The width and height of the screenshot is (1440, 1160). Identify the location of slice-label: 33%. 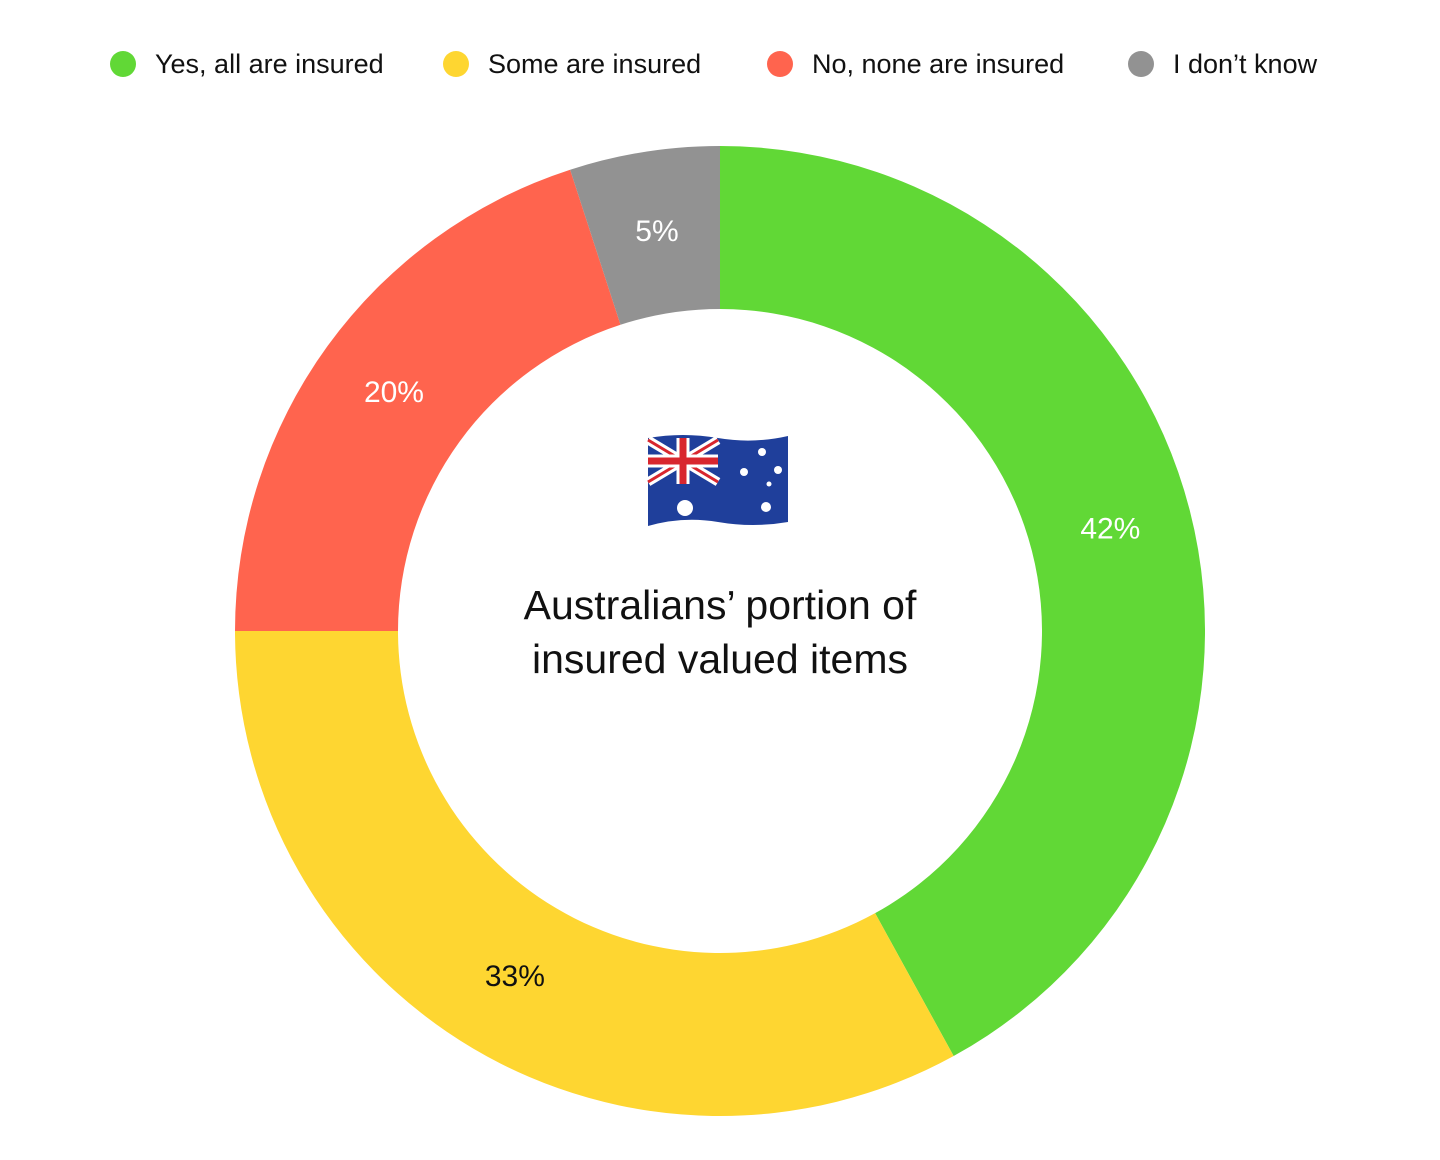
(515, 976).